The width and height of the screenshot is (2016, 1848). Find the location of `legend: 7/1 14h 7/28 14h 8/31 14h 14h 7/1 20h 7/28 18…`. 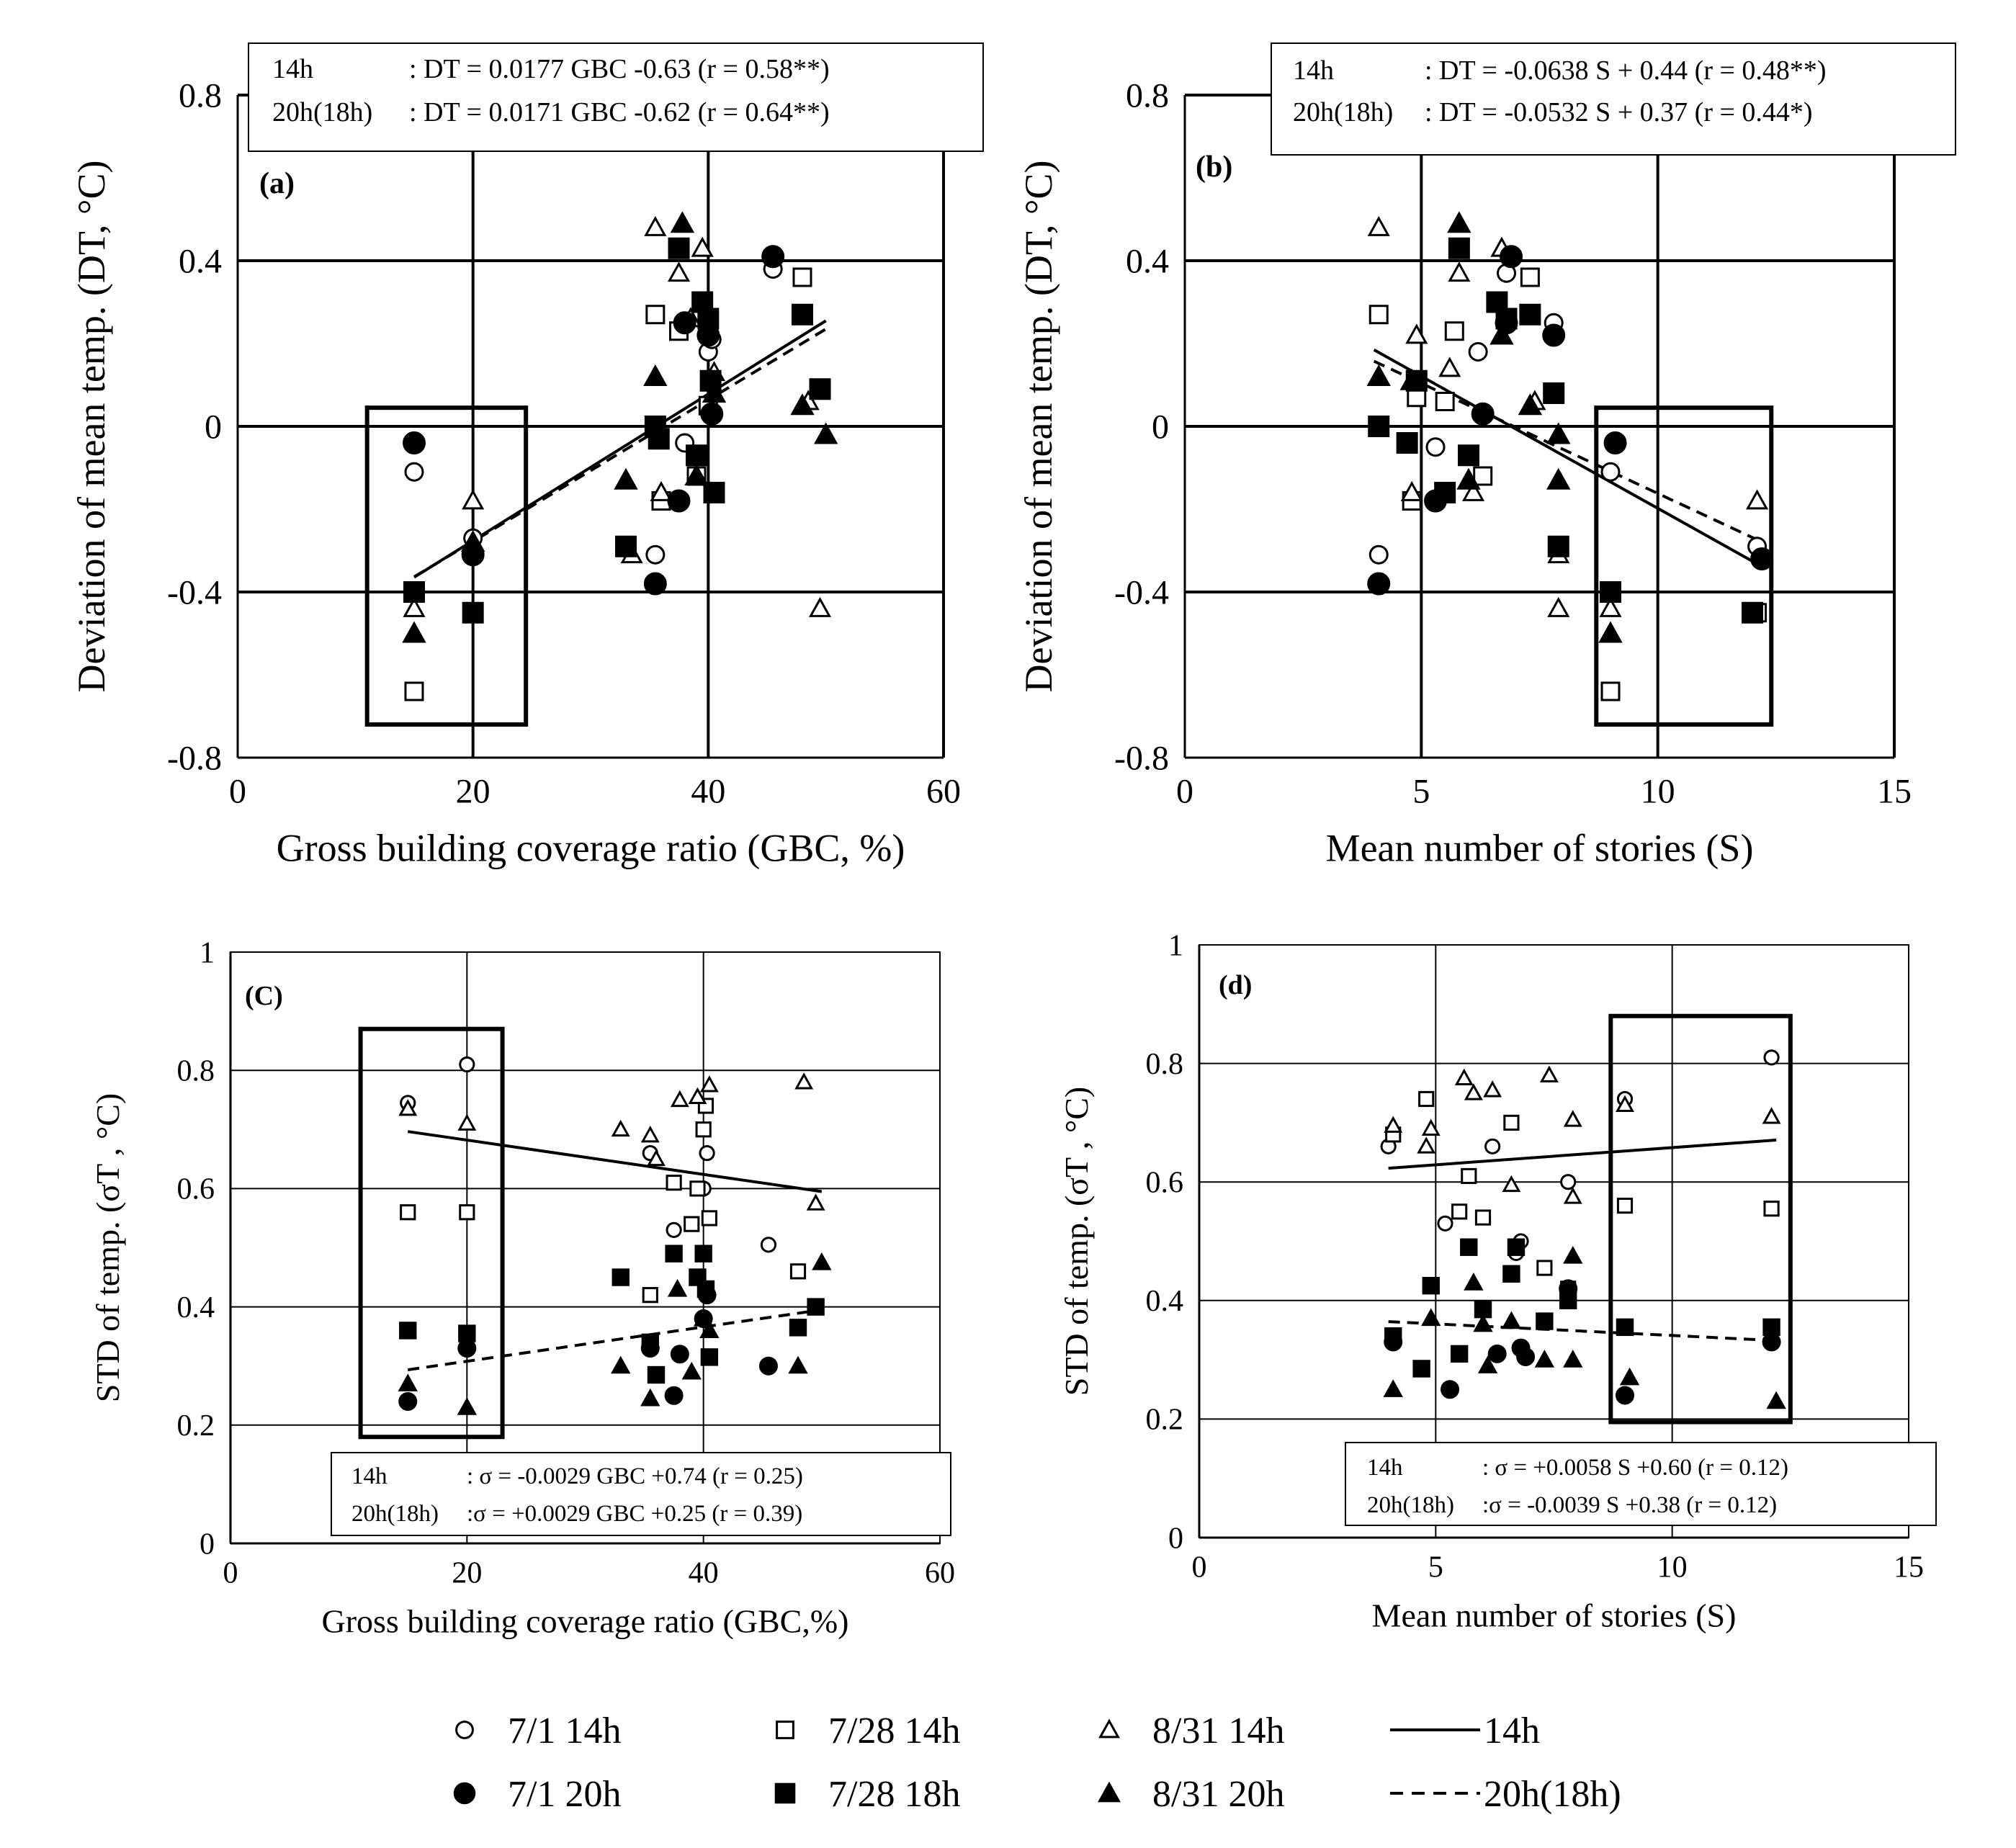

legend: 7/1 14h 7/28 14h 8/31 14h 14h 7/1 20h 7/28 18… is located at coordinates (1037, 1762).